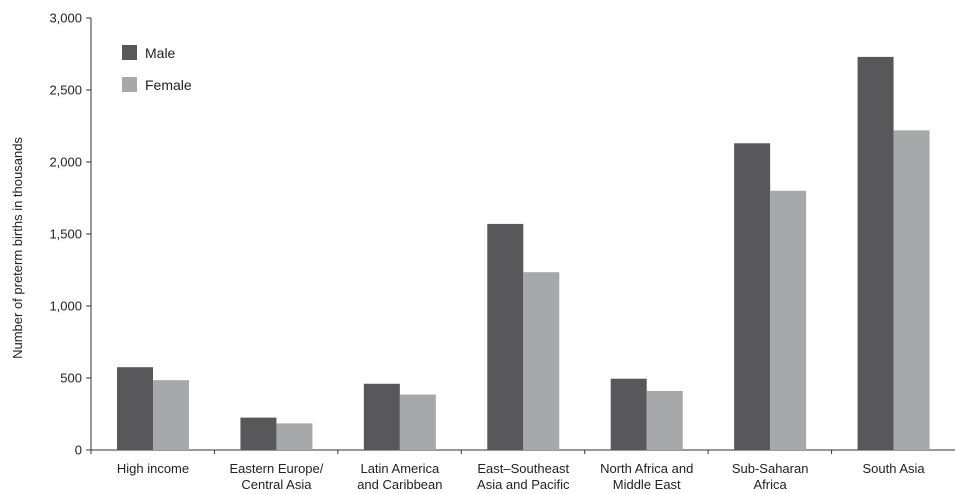  I want to click on y-tick-label: 2,500, so click(65, 90).